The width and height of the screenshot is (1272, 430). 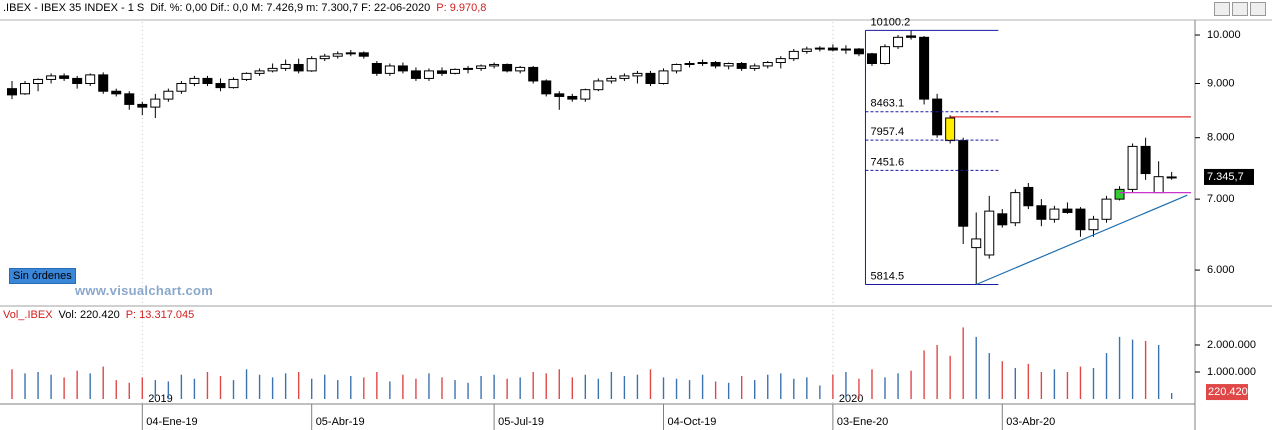 What do you see at coordinates (692, 422) in the screenshot?
I see `x-tick-label: 04-Oct-19` at bounding box center [692, 422].